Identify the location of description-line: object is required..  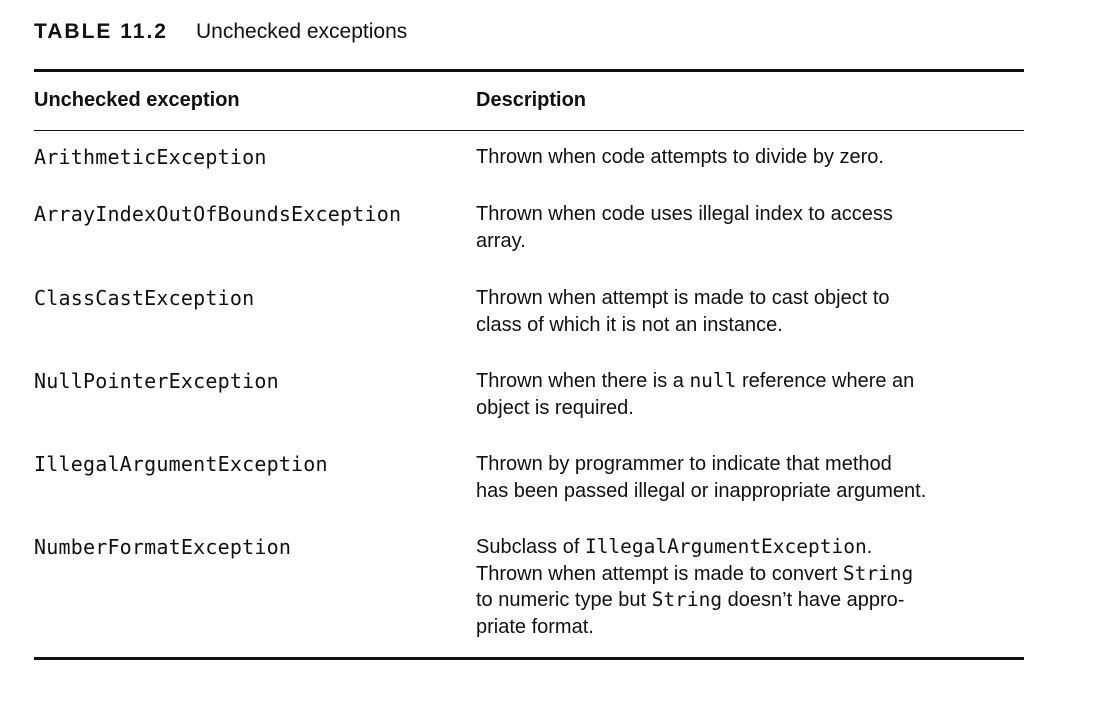
(555, 407).